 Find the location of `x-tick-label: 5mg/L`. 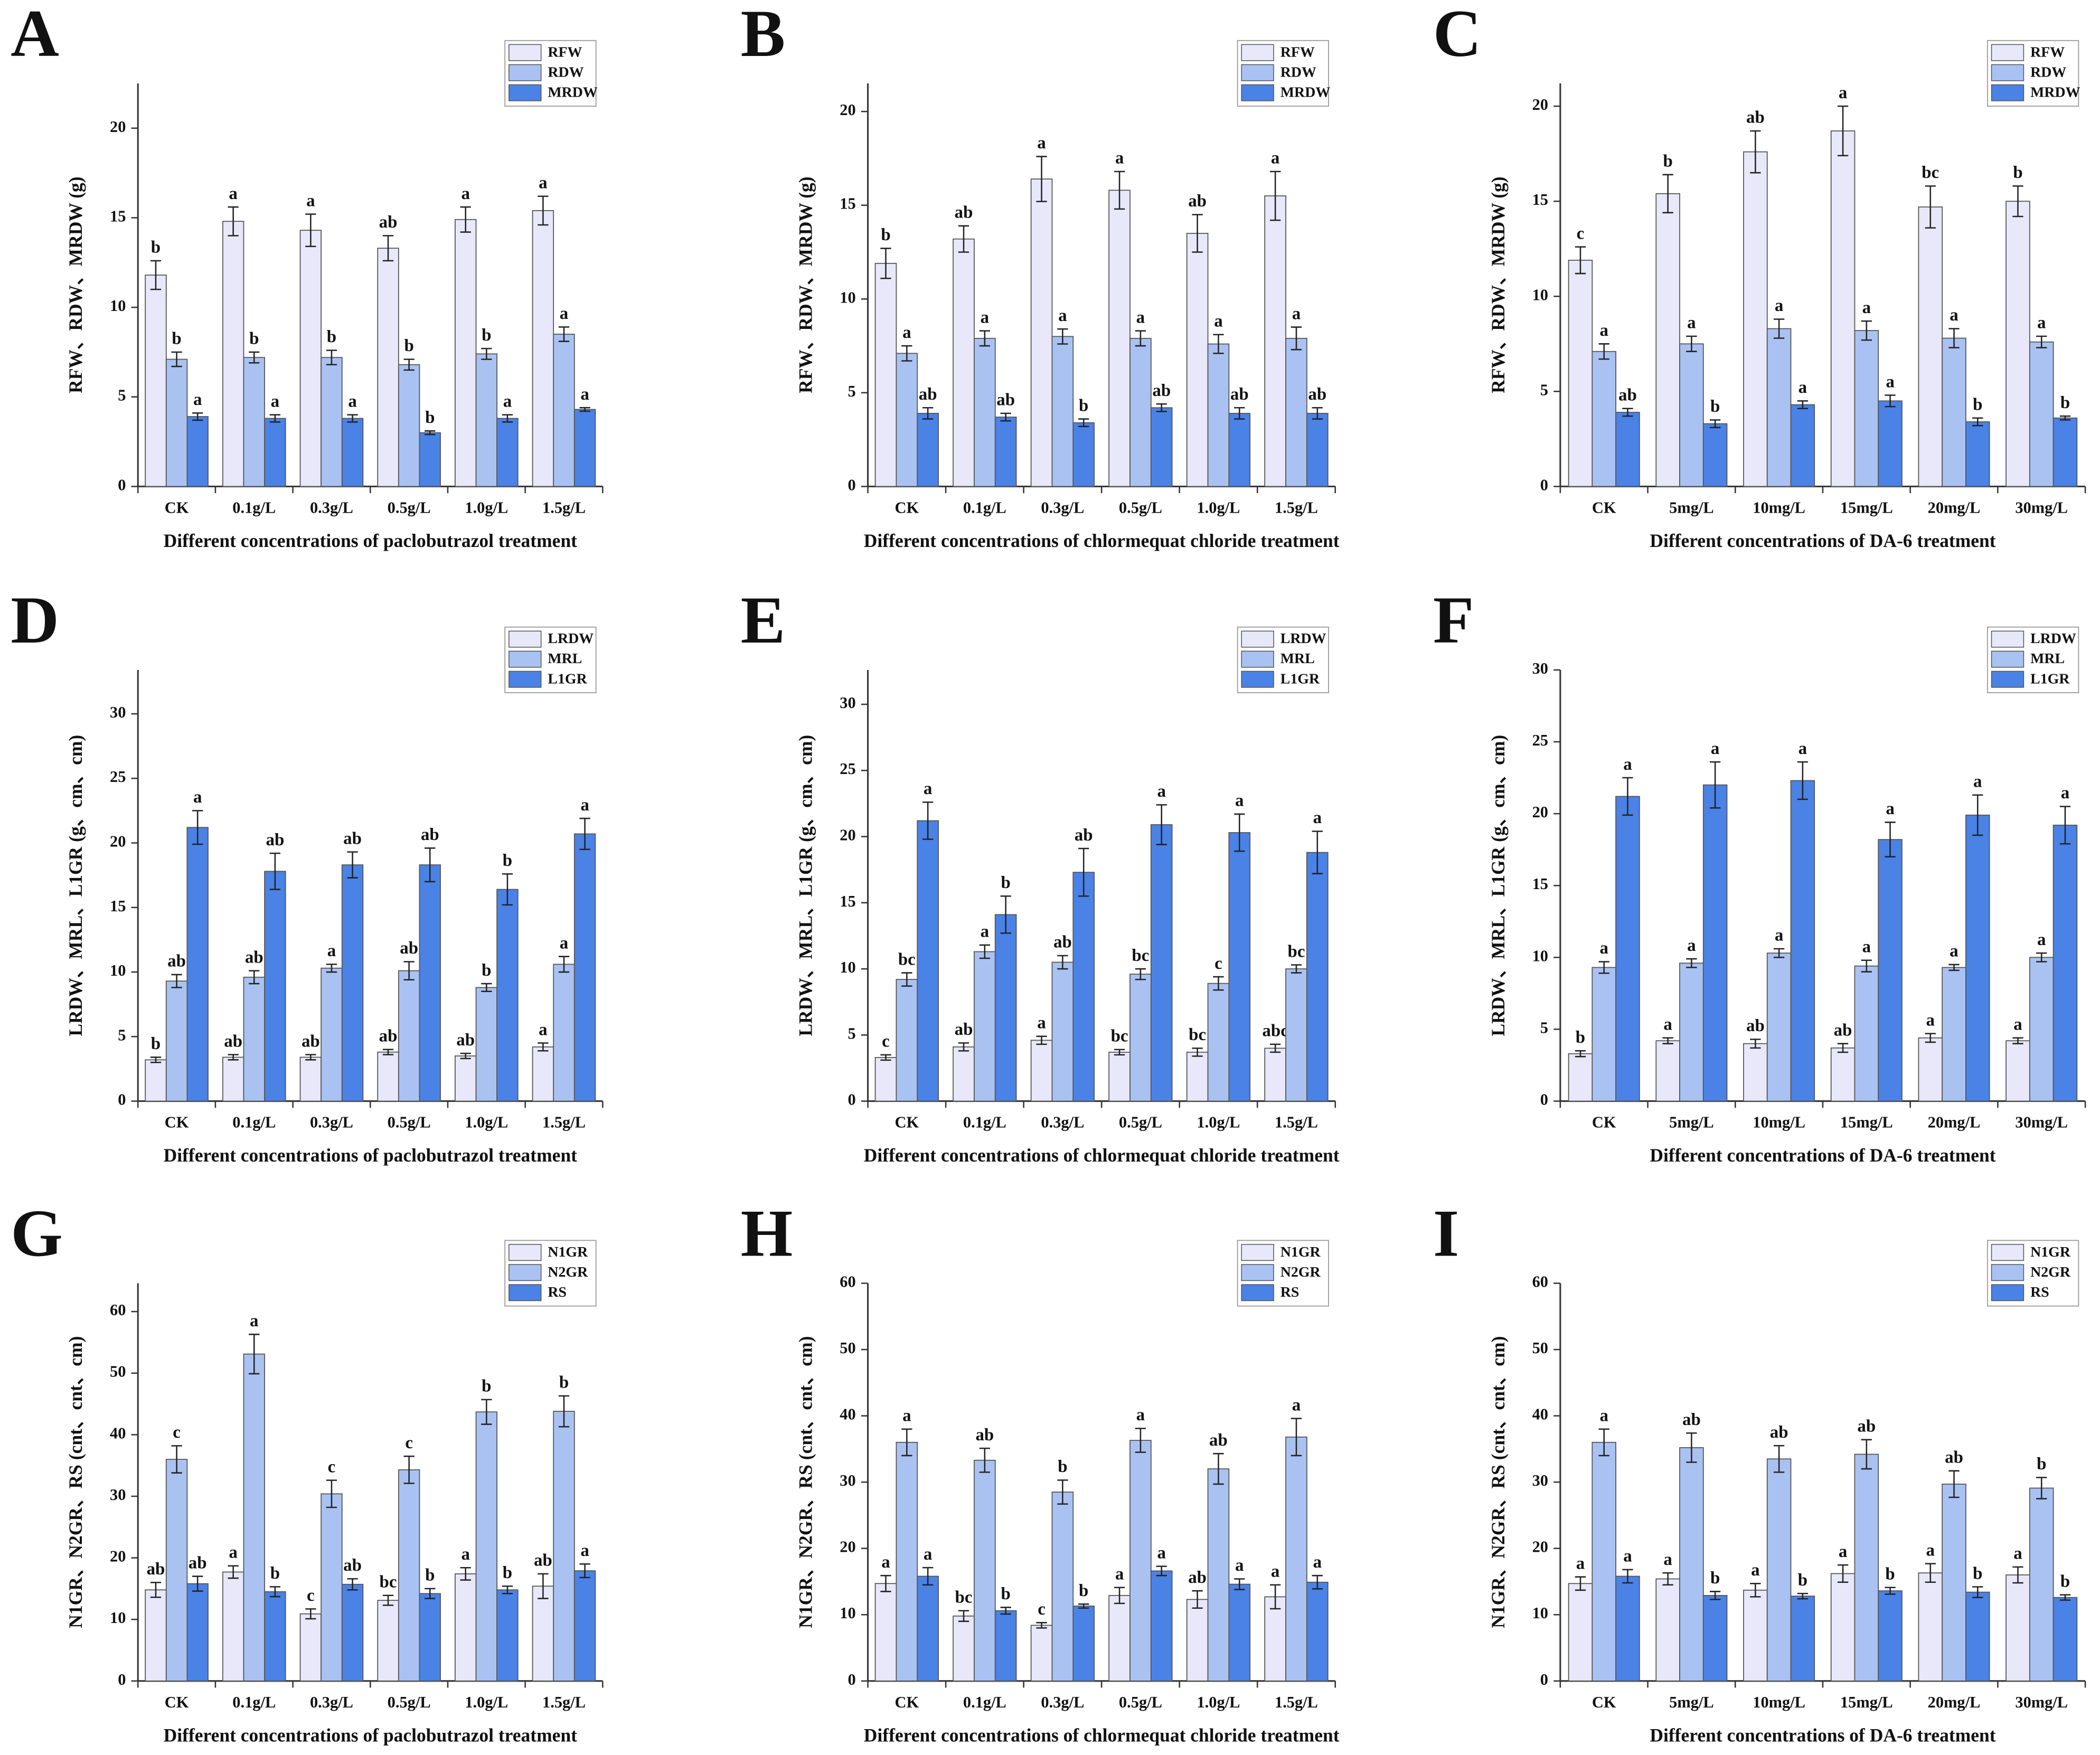

x-tick-label: 5mg/L is located at coordinates (1691, 507).